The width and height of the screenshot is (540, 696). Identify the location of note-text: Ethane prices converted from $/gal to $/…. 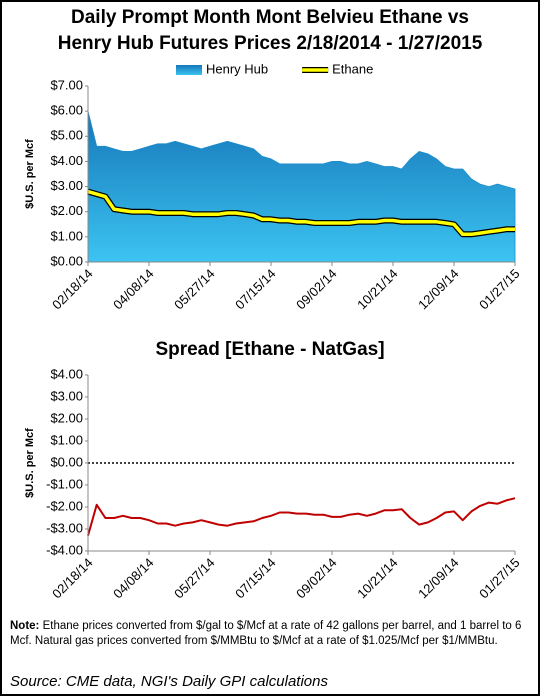
(266, 633).